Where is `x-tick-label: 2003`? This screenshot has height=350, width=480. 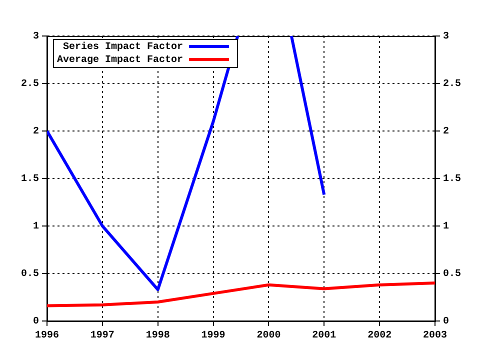
x-tick-label: 2003 is located at coordinates (435, 336).